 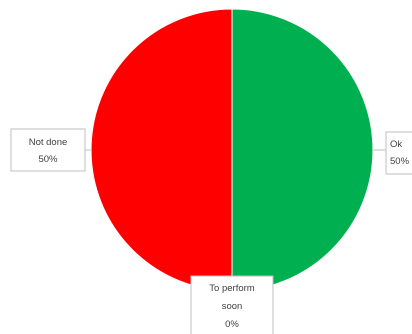 What do you see at coordinates (48, 142) in the screenshot?
I see `data-label-not-done-name: Not done` at bounding box center [48, 142].